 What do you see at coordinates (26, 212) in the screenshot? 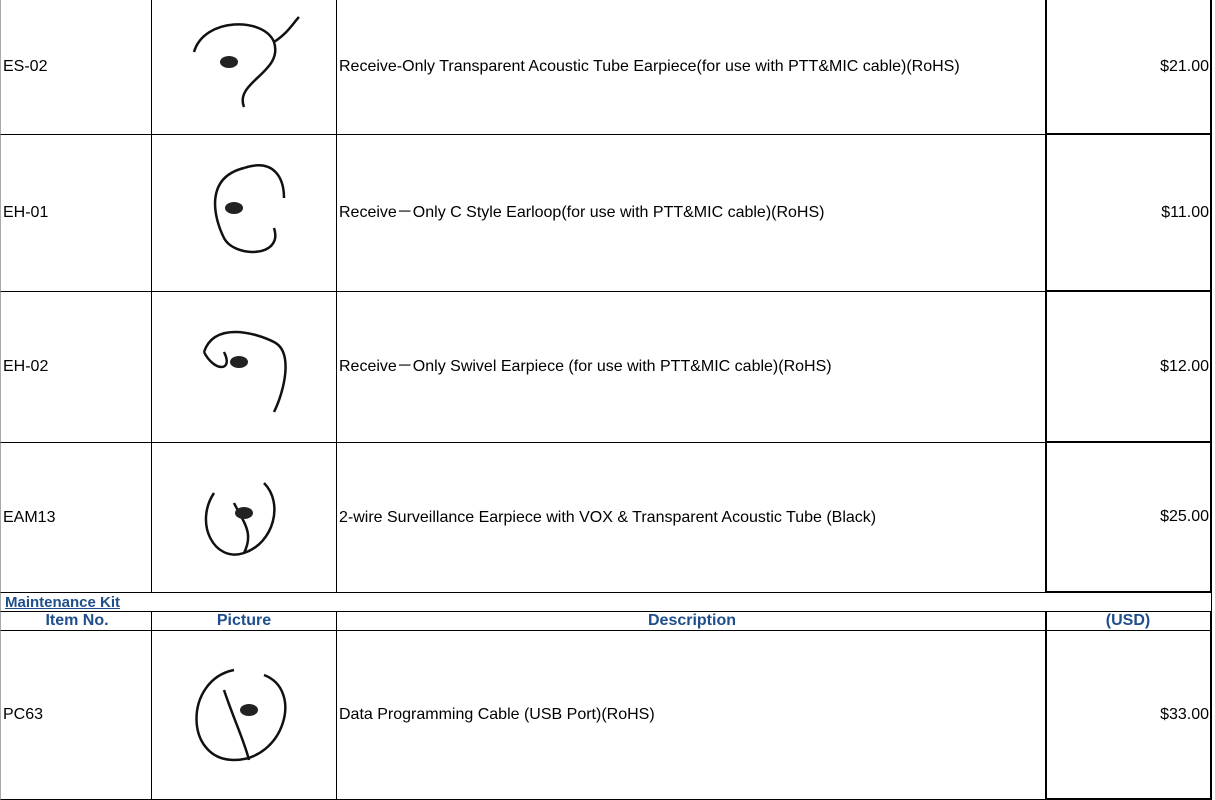
I see `item-no-text: EH-01` at bounding box center [26, 212].